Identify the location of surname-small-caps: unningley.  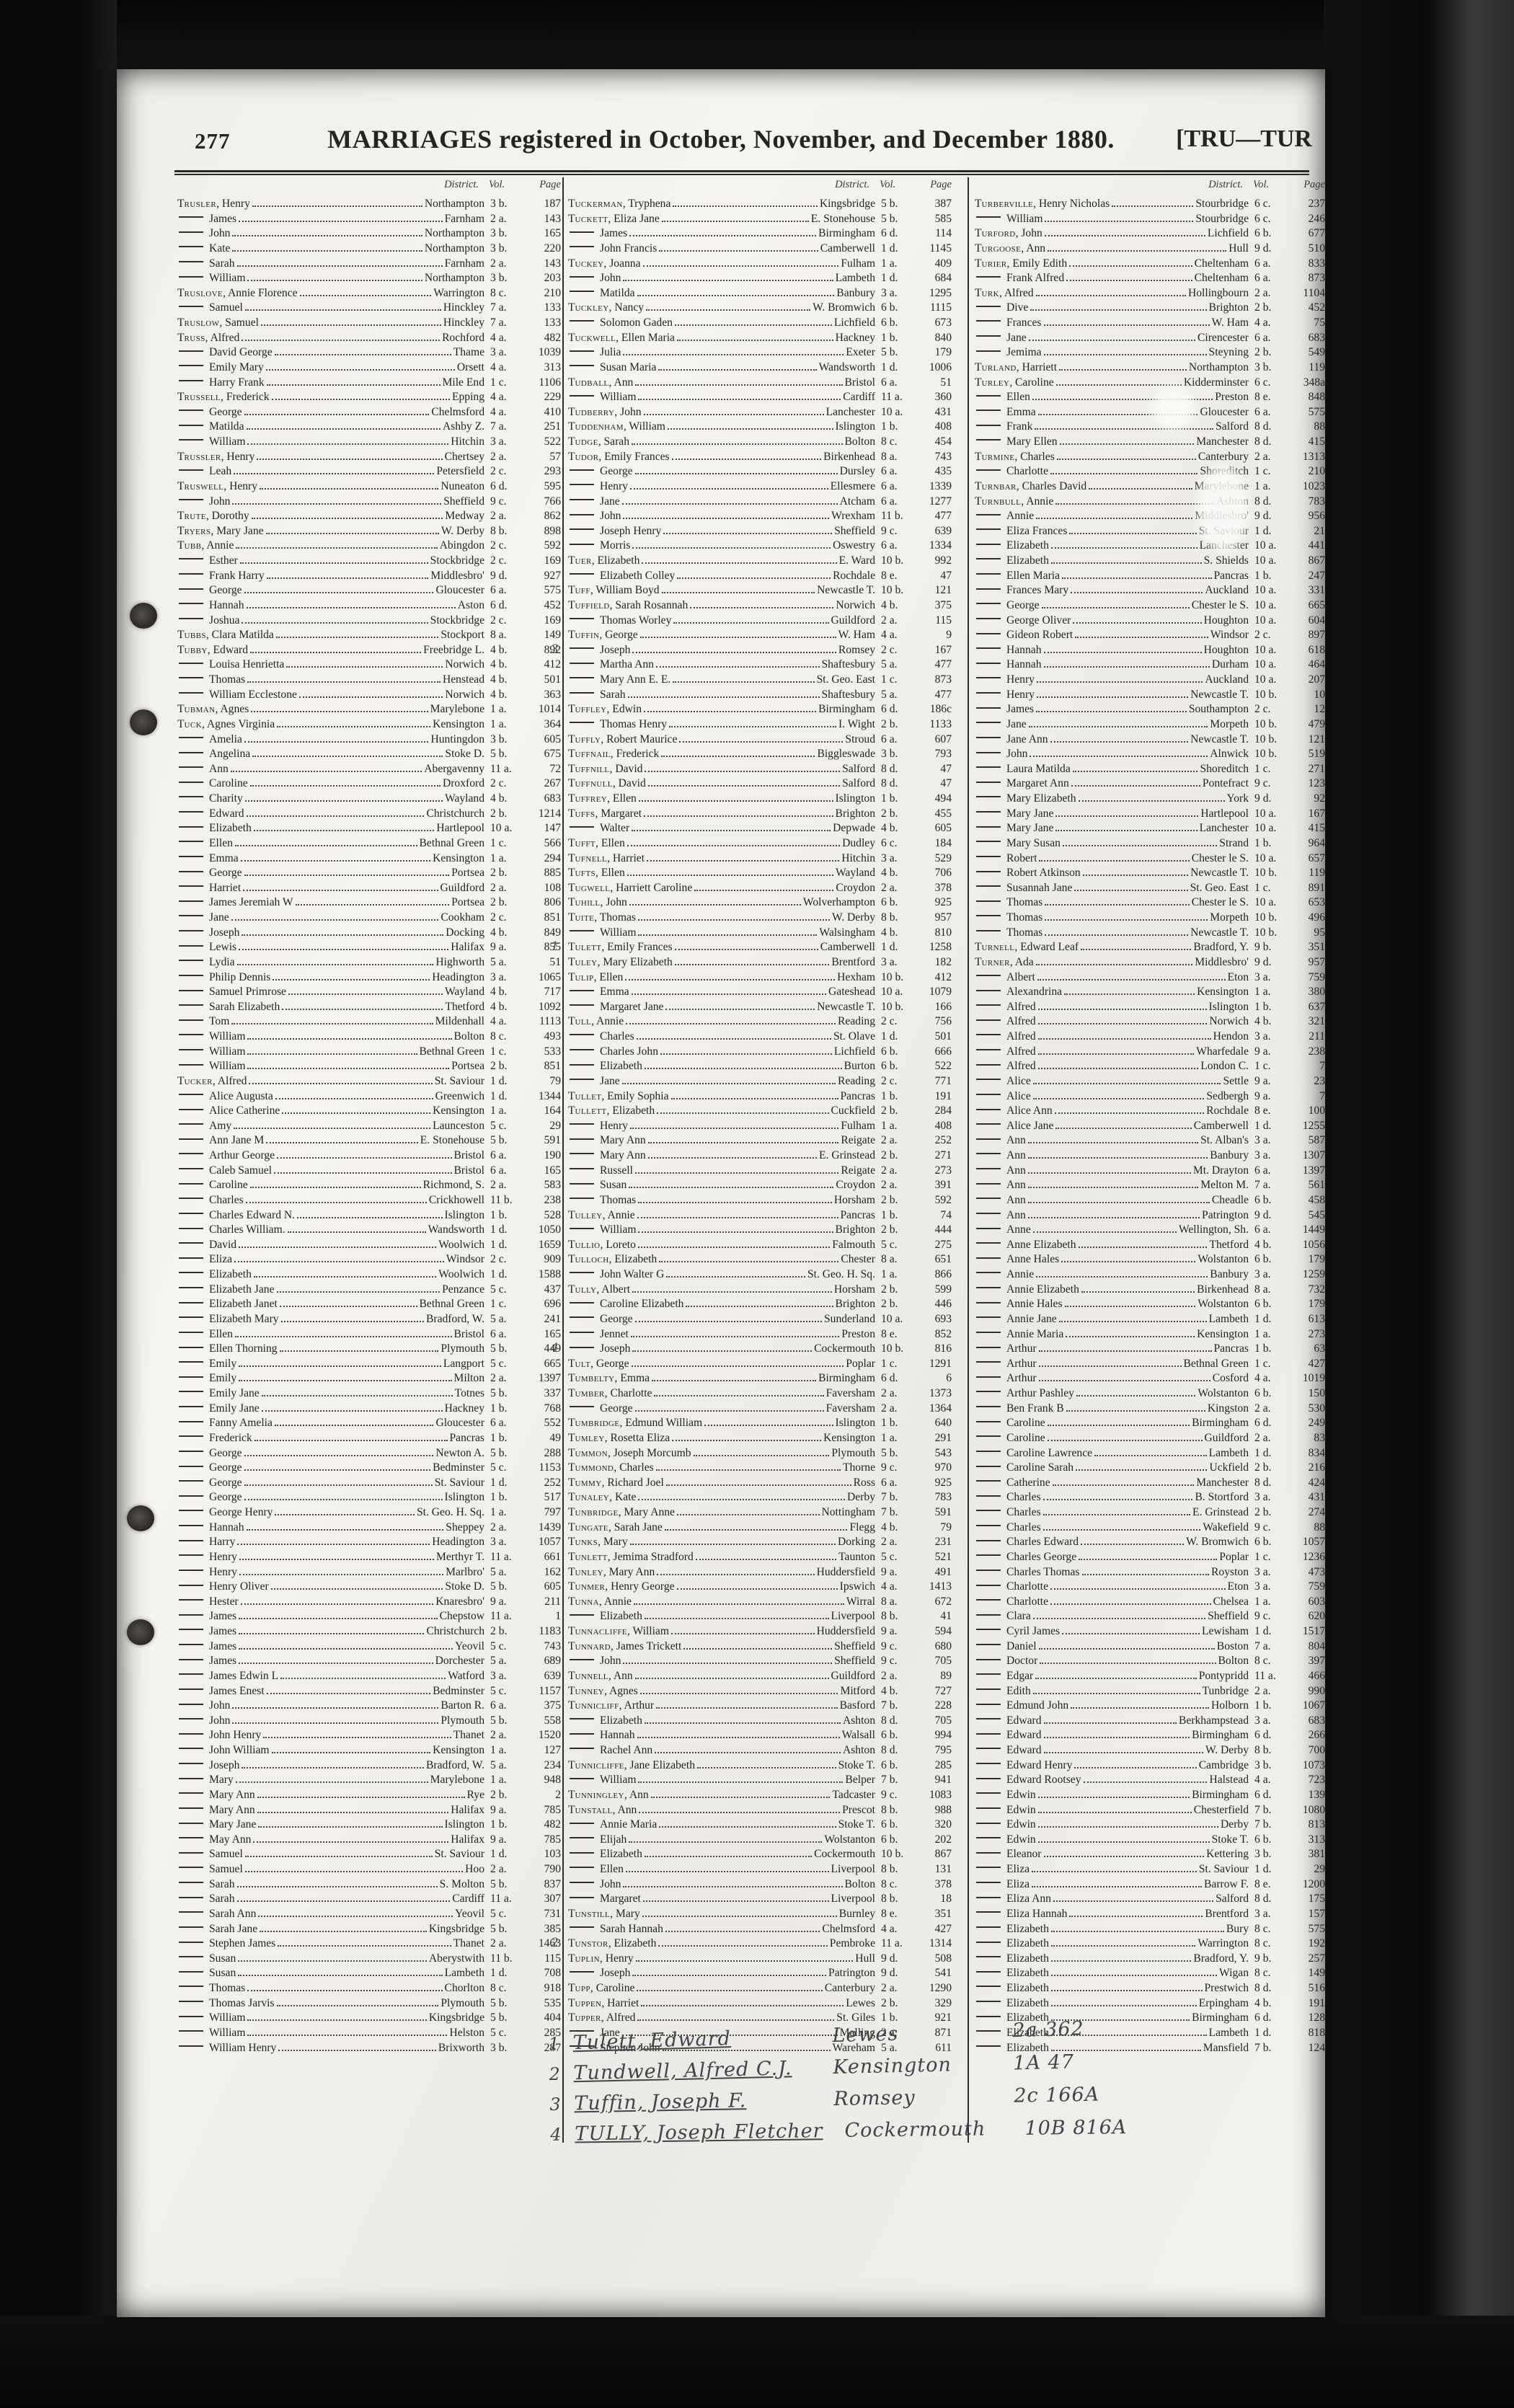
(599, 1794).